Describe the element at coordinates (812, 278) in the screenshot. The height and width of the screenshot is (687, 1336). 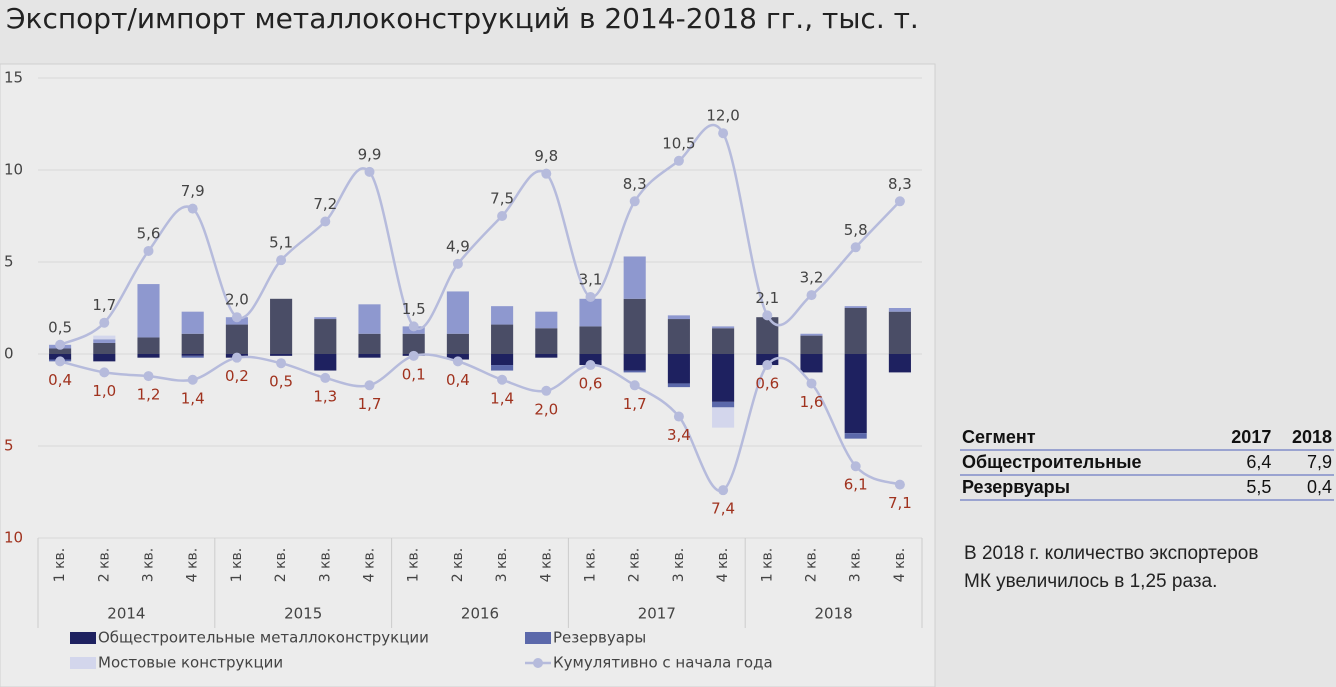
I see `data-label: 3,2` at that location.